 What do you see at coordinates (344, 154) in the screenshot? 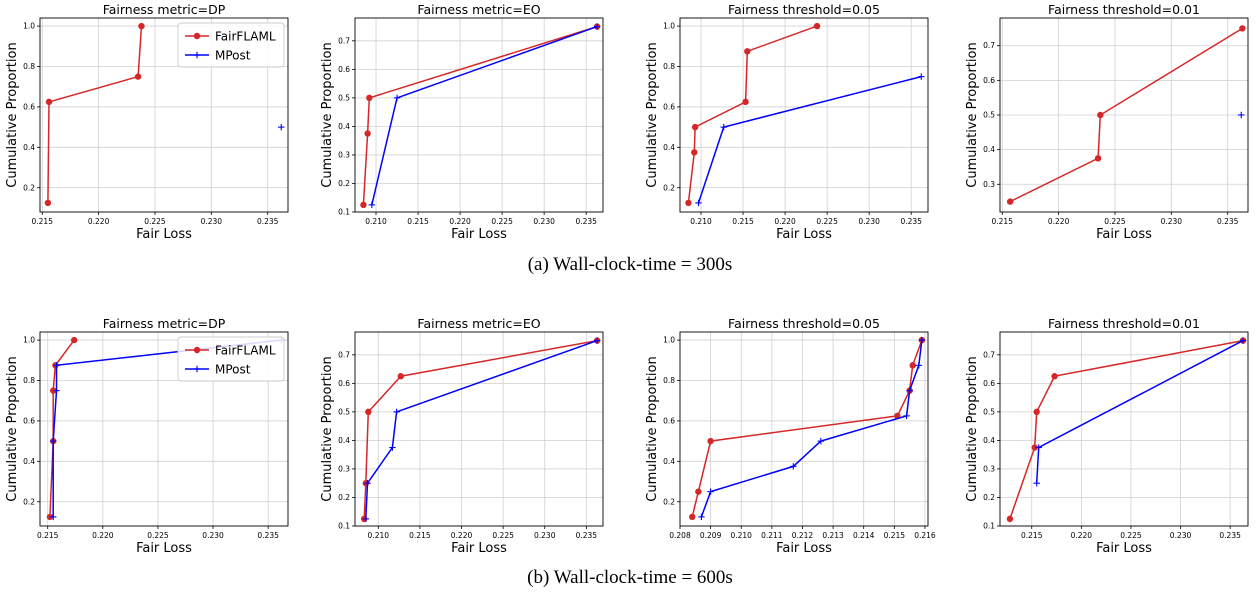
I see `y-tick-label: 0.3` at bounding box center [344, 154].